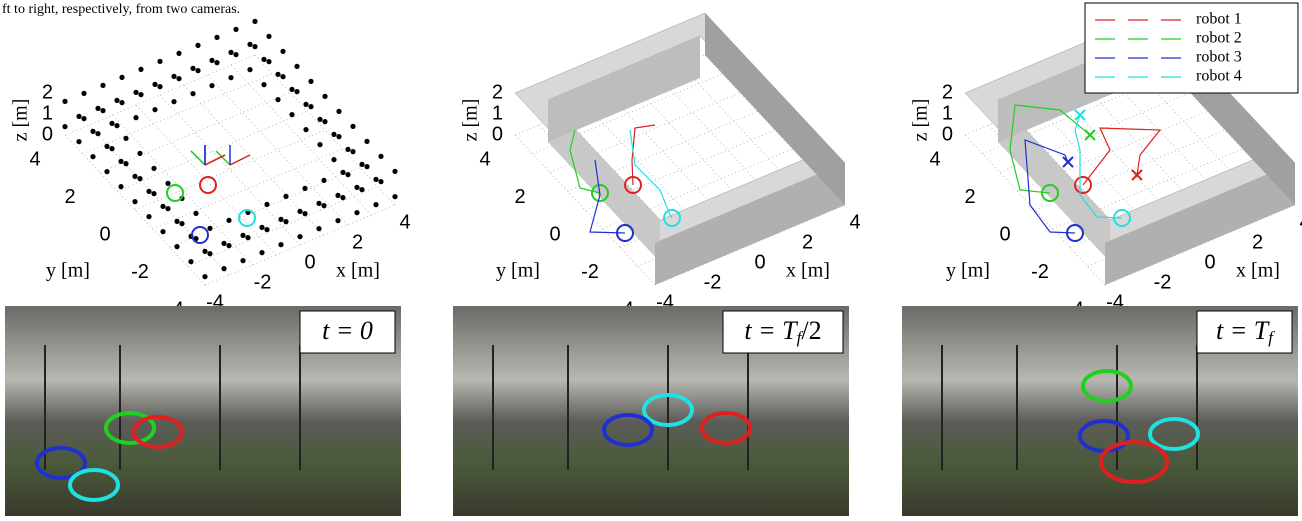  What do you see at coordinates (404, 222) in the screenshot?
I see `x-tick-label: 4` at bounding box center [404, 222].